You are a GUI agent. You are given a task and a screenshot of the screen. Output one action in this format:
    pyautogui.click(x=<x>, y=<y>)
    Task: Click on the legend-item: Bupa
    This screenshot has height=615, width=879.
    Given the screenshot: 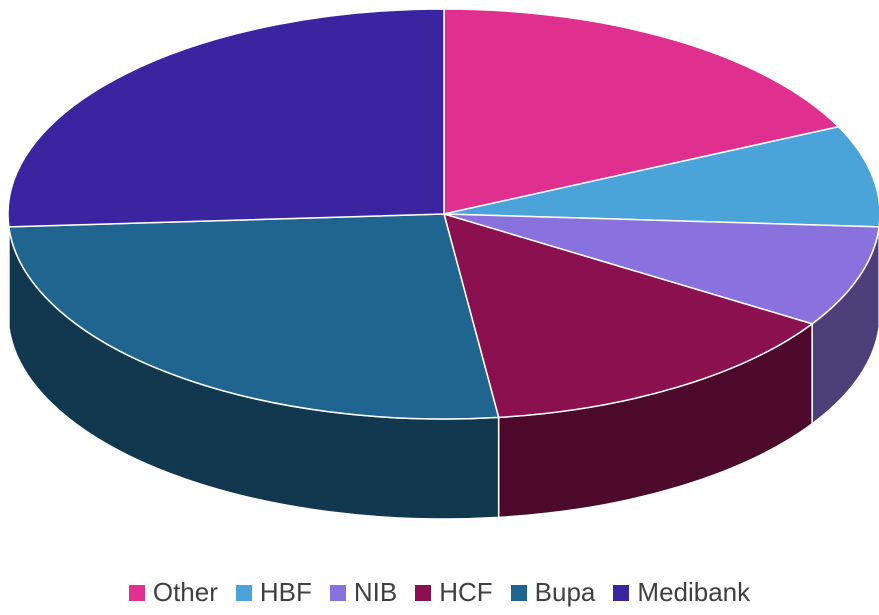 What is the action you would take?
    pyautogui.click(x=553, y=592)
    